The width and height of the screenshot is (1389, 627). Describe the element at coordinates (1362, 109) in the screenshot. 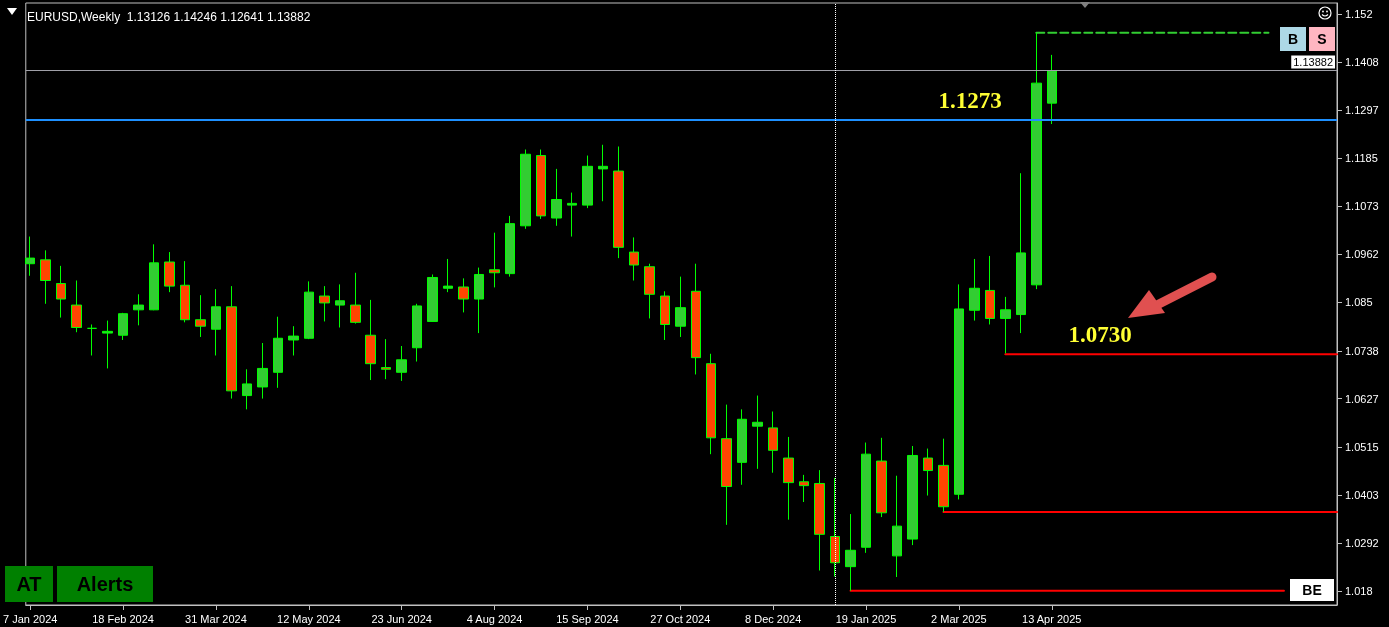

I see `y-tick-label: 1.1297` at that location.